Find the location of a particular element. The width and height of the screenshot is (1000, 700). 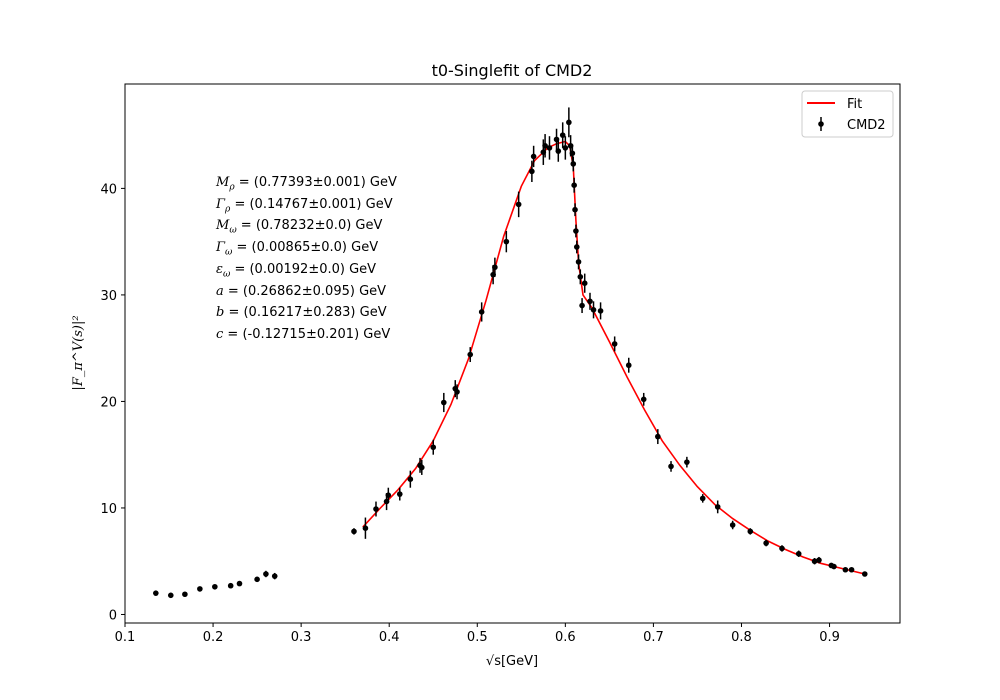

x-axis: 0.1 0.2 0.3 0.4 0.5 0.6 0.7 0.8 0.9 is located at coordinates (477, 634).